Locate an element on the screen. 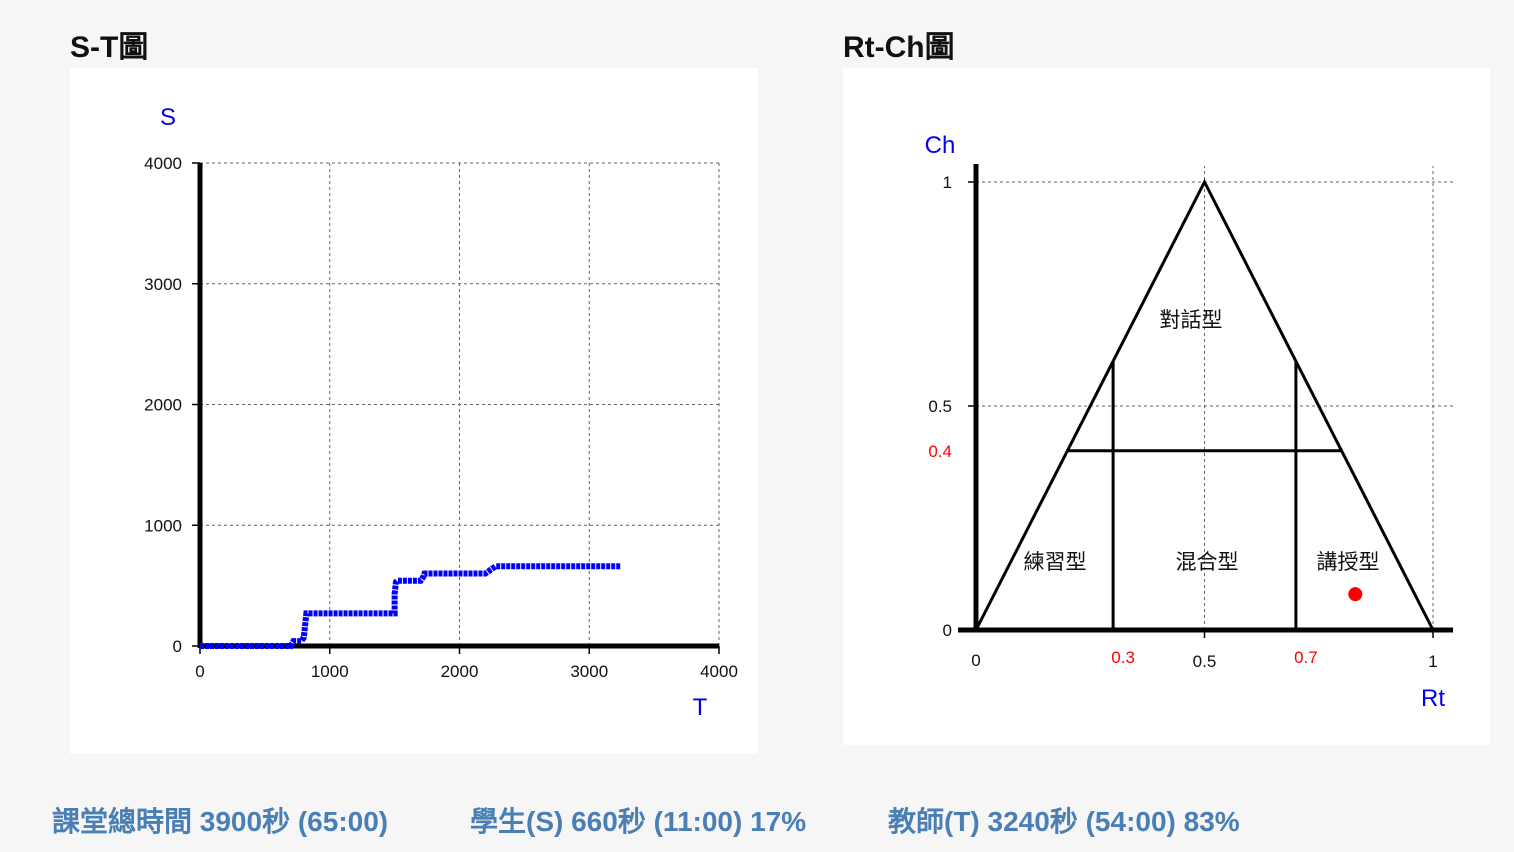 This screenshot has height=852, width=1514. y-axis-label: S is located at coordinates (168, 117).